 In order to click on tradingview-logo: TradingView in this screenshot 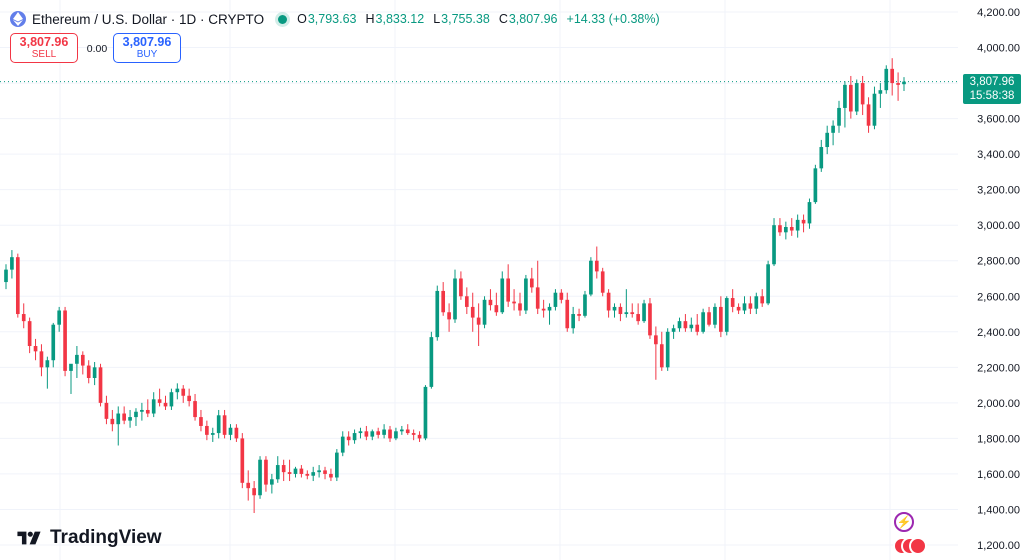, I will do `click(88, 538)`.